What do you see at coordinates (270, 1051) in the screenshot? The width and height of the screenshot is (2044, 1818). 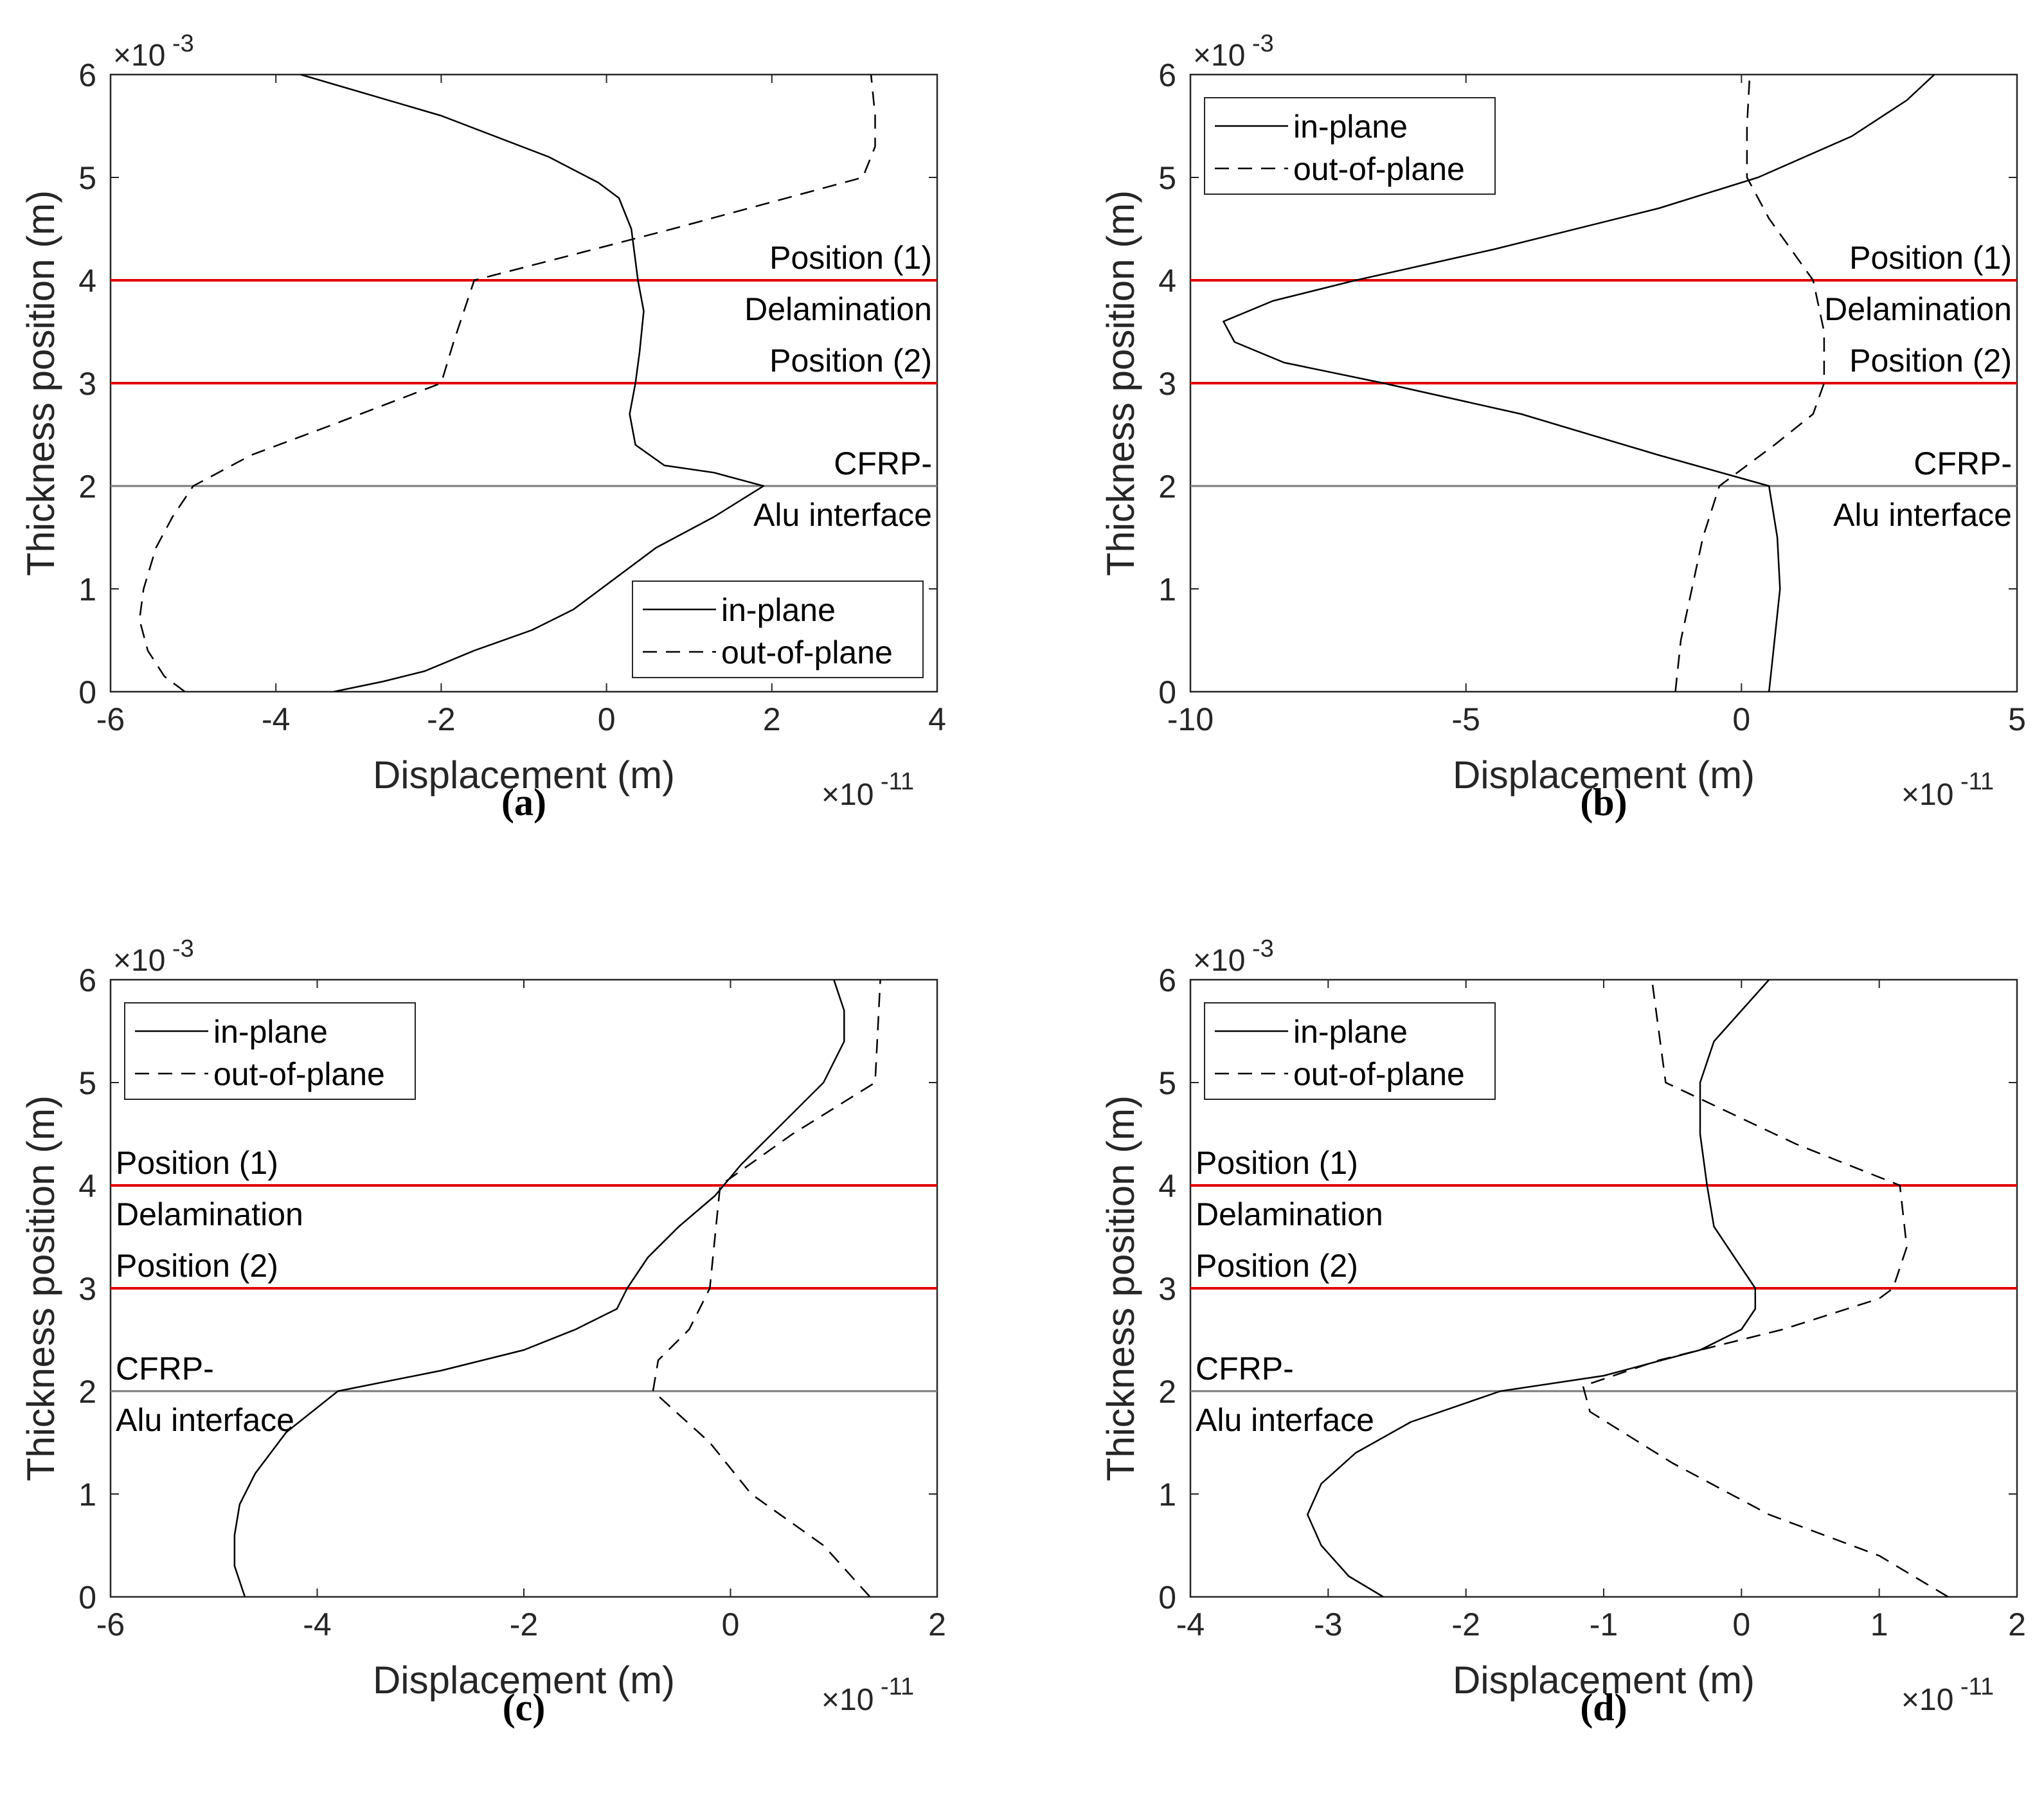 I see `legend-box` at bounding box center [270, 1051].